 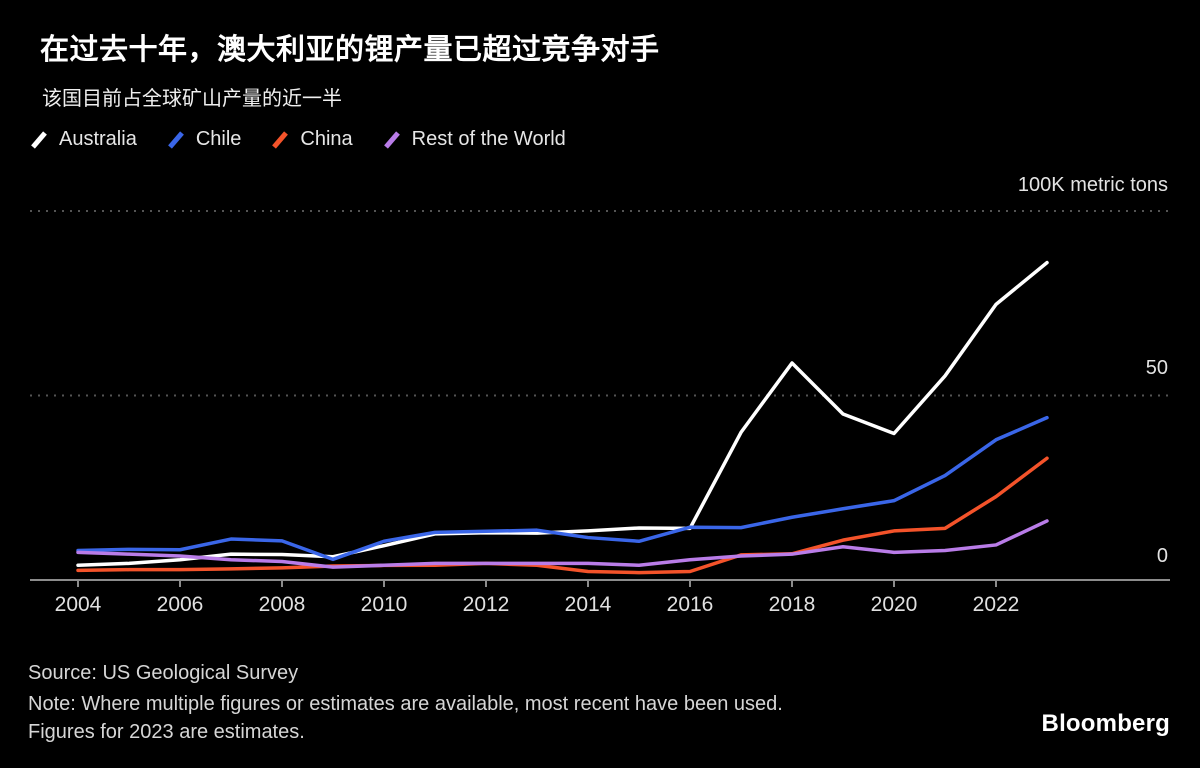 What do you see at coordinates (690, 604) in the screenshot?
I see `x-tick-label: 2016` at bounding box center [690, 604].